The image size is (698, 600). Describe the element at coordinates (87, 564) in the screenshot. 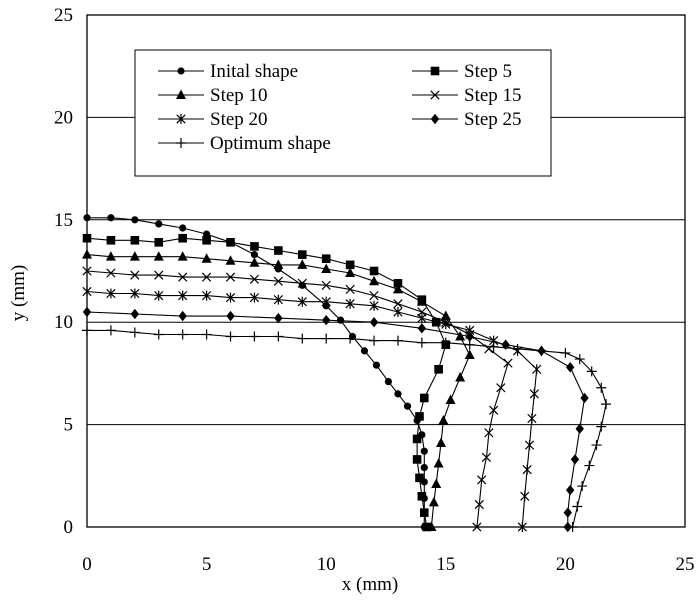

I see `x-tick-label-0: 0` at that location.